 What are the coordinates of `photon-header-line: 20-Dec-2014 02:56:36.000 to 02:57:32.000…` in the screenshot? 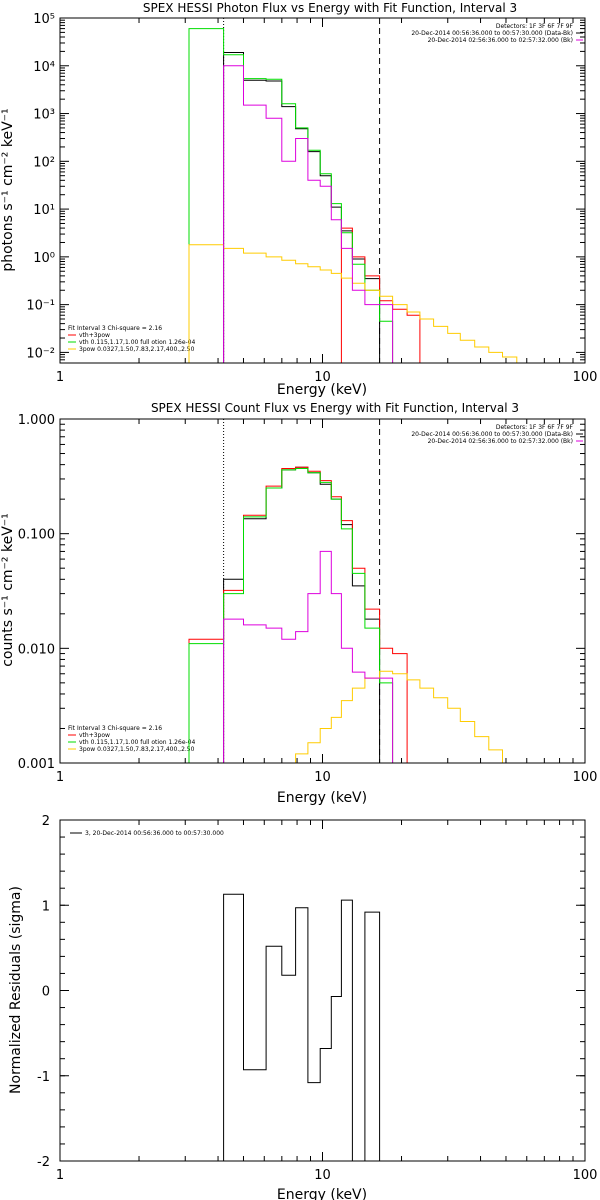 It's located at (500, 40).